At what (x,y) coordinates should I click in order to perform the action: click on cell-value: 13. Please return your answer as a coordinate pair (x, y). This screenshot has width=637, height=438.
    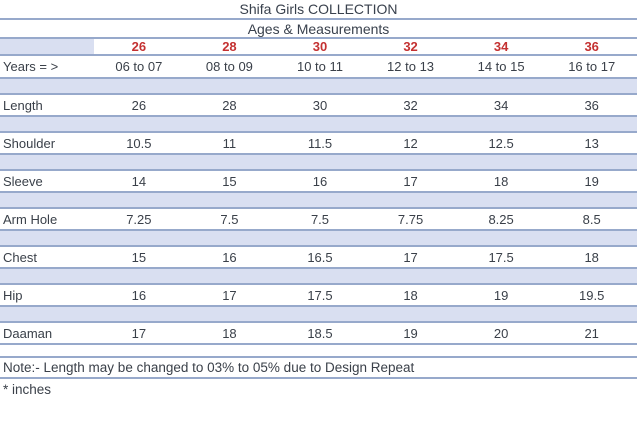
    Looking at the image, I should click on (591, 143).